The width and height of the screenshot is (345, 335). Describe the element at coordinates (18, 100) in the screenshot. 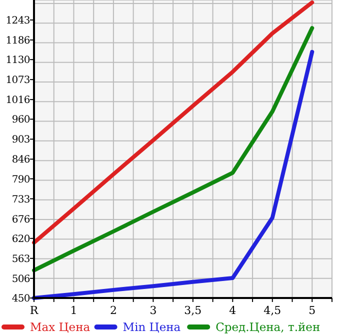

I see `y-tick-label: 1016` at that location.